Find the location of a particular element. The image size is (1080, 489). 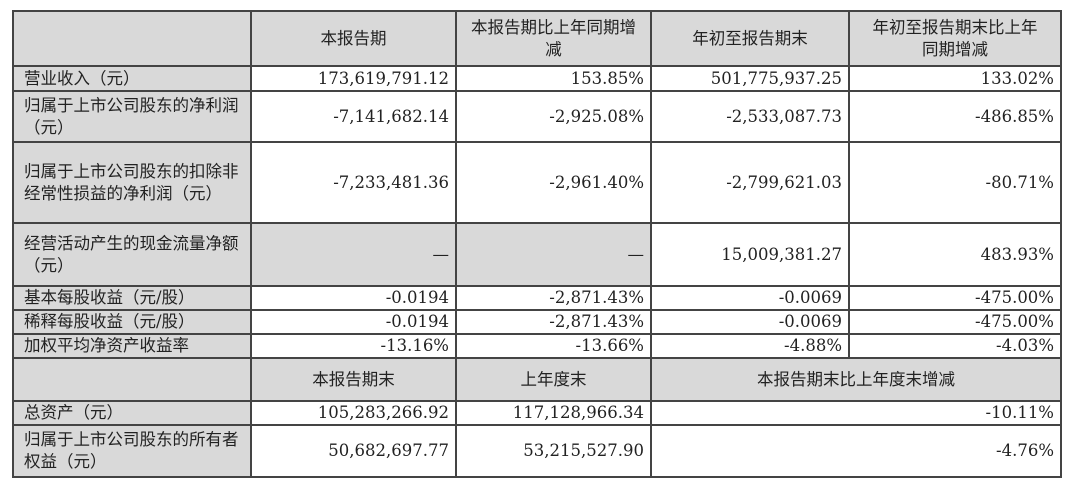

cell: -7,141,682.14 is located at coordinates (353, 116).